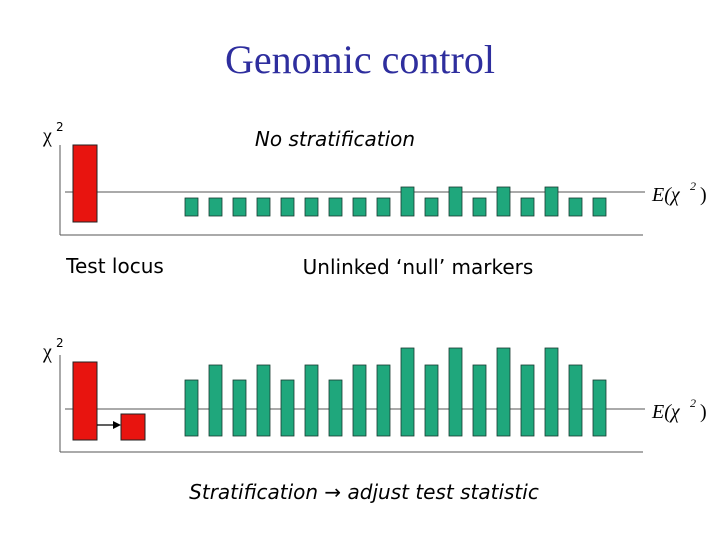  I want to click on caption: Stratification → adjust test statistic, so click(364, 492).